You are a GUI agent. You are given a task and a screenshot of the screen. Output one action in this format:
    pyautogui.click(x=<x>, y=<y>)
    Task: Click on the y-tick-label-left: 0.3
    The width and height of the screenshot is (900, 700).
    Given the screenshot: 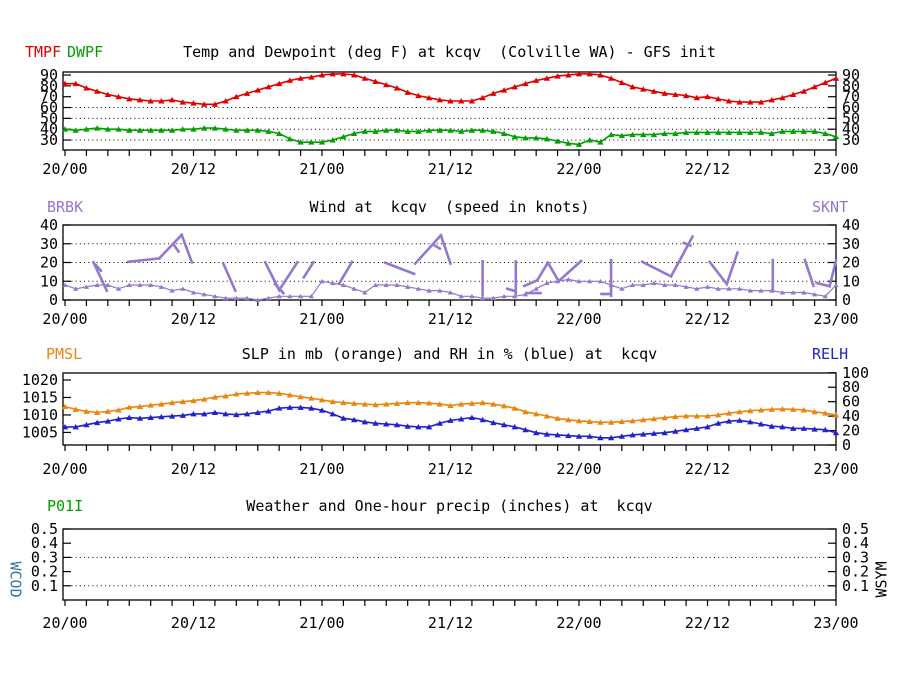 What is the action you would take?
    pyautogui.click(x=44, y=557)
    